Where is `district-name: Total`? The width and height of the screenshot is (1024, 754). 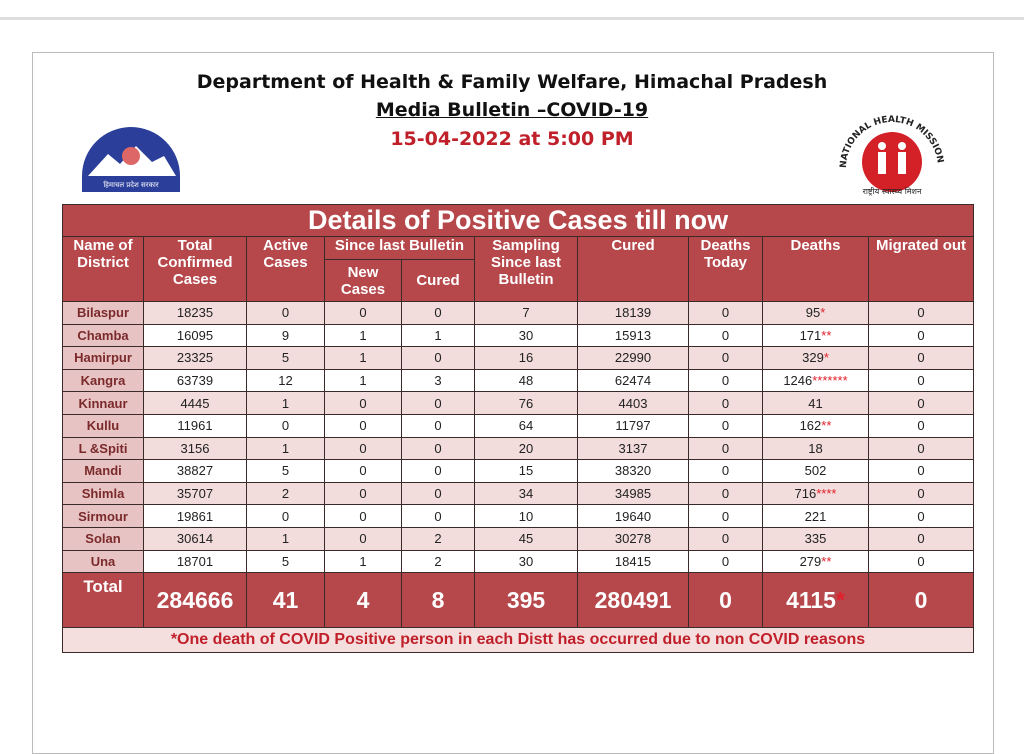 district-name: Total is located at coordinates (103, 600).